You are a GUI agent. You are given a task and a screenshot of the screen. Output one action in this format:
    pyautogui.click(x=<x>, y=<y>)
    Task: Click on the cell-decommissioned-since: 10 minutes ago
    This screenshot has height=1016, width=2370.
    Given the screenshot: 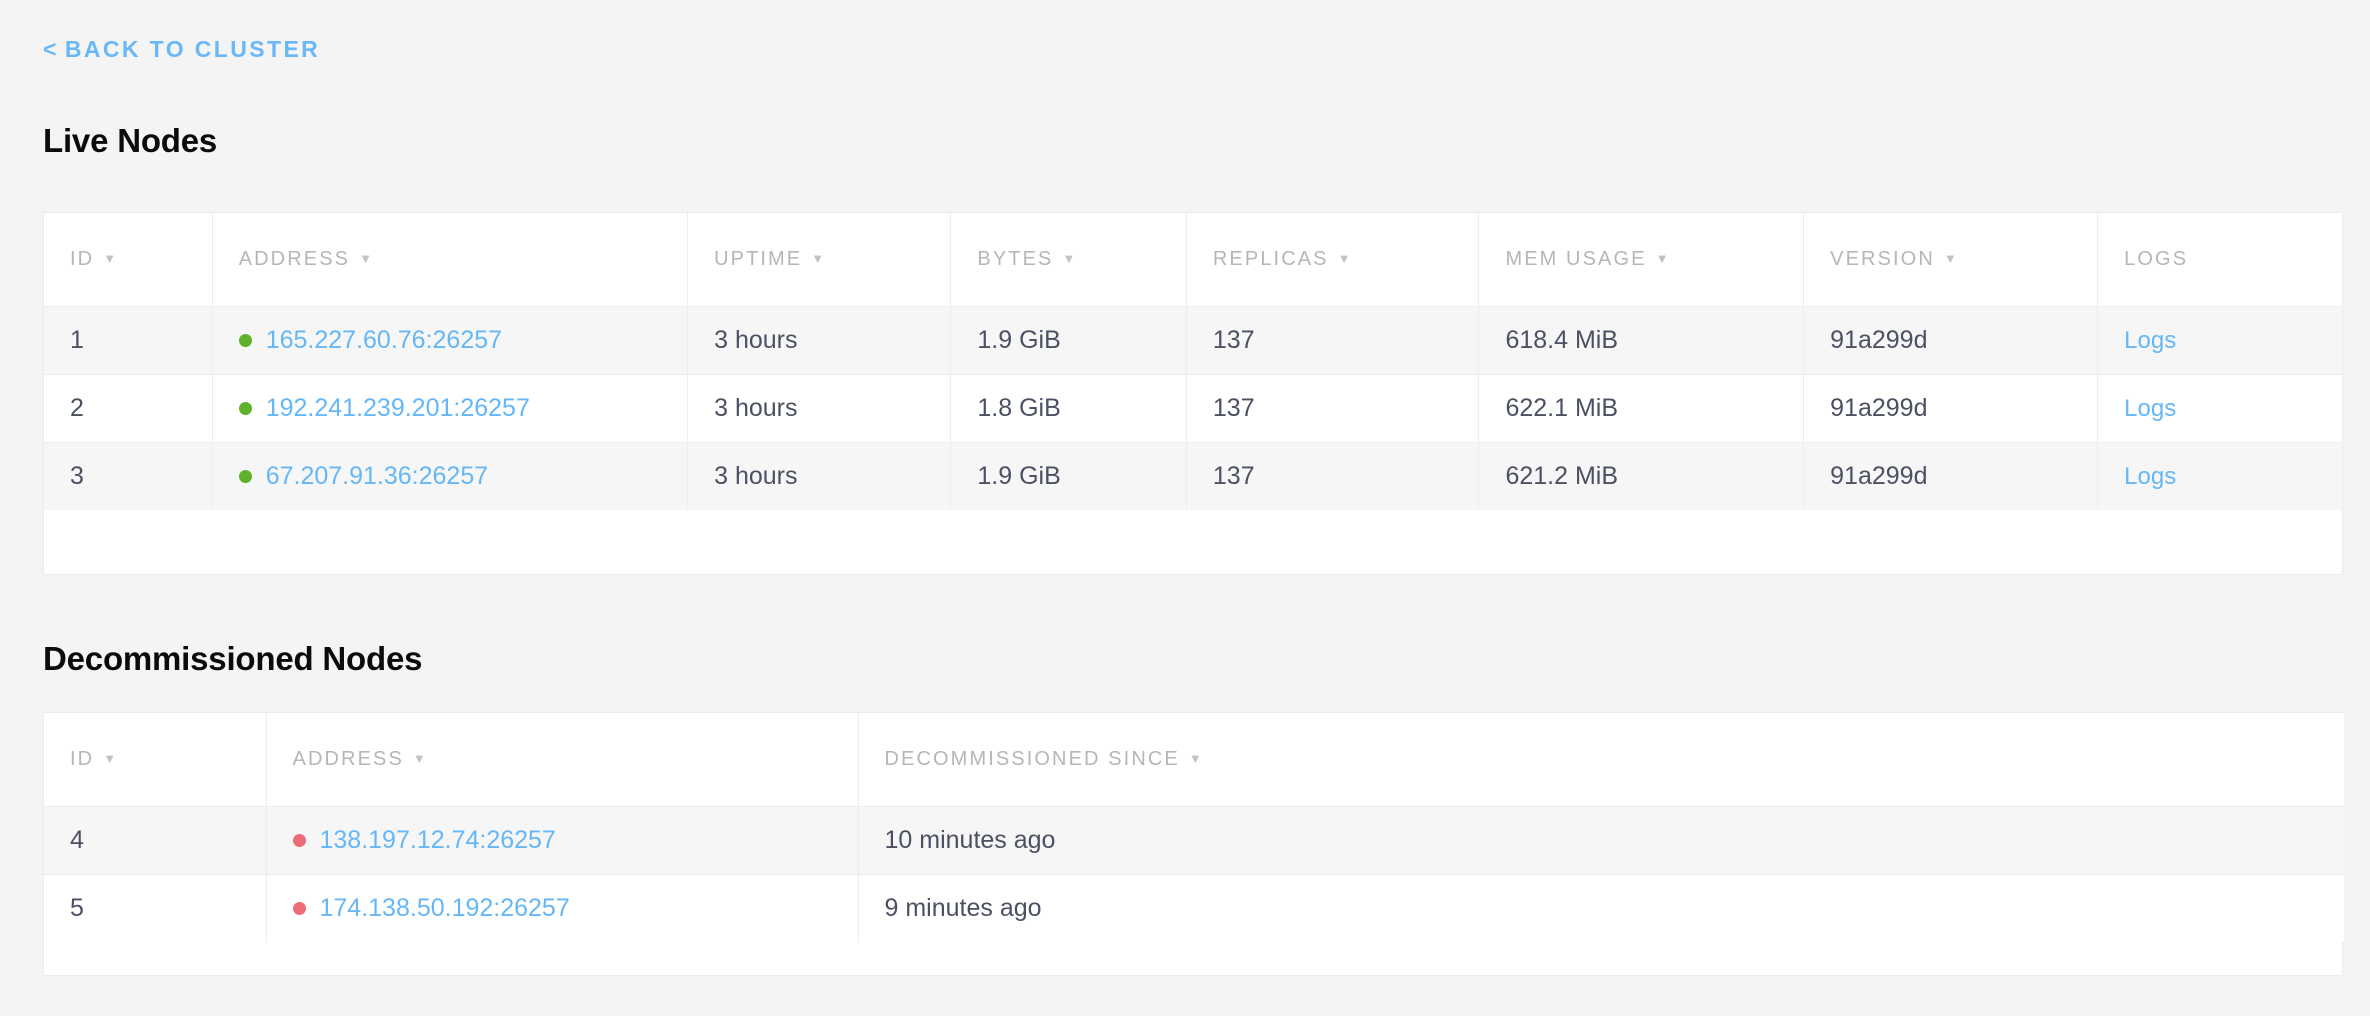 What is the action you would take?
    pyautogui.click(x=1601, y=839)
    